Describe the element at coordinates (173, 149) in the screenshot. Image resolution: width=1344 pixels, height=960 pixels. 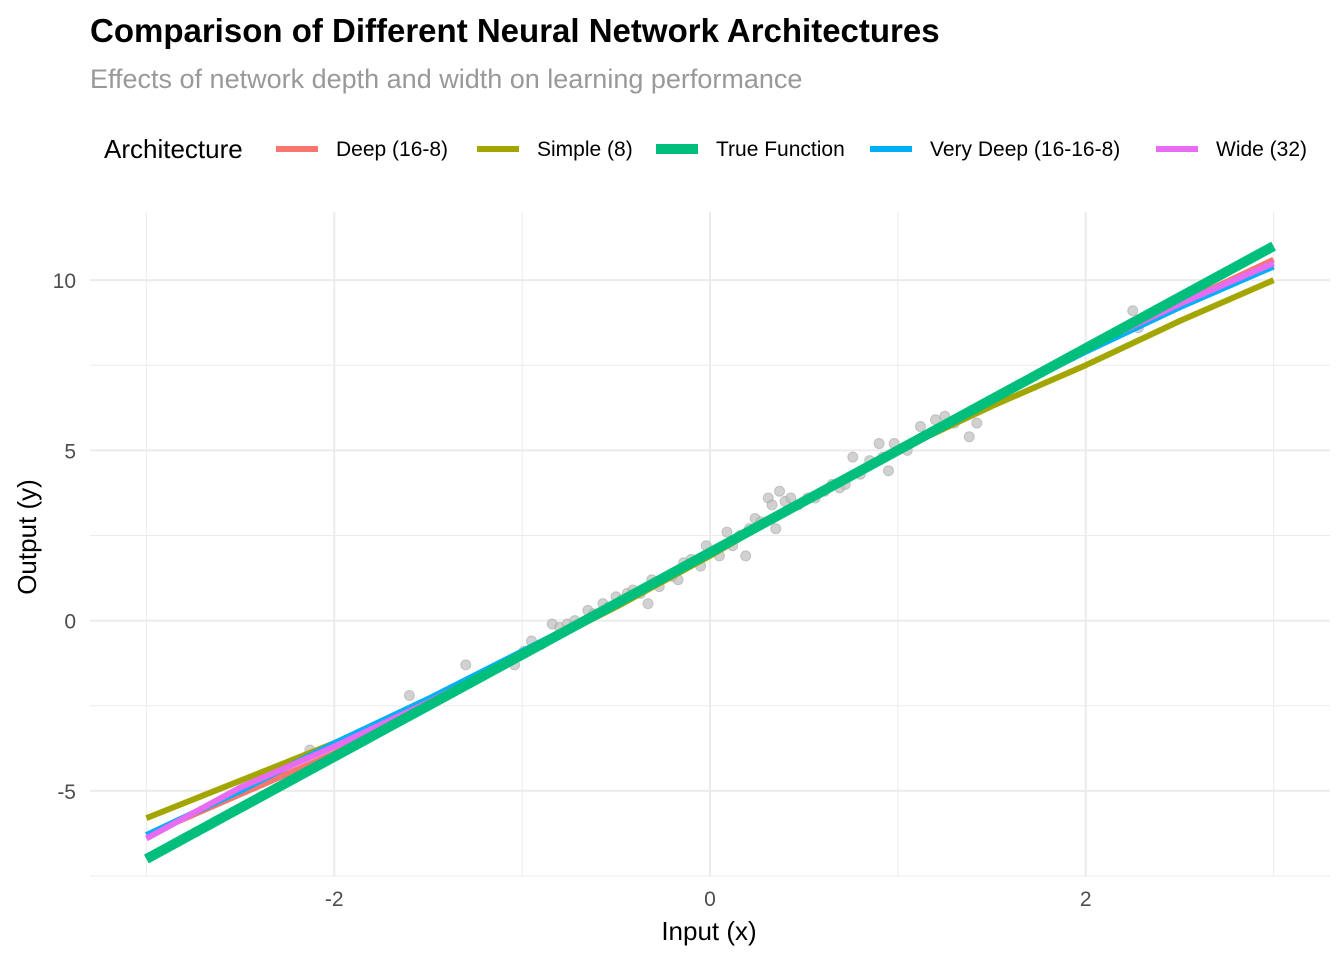
I see `legend-title: Architecture` at that location.